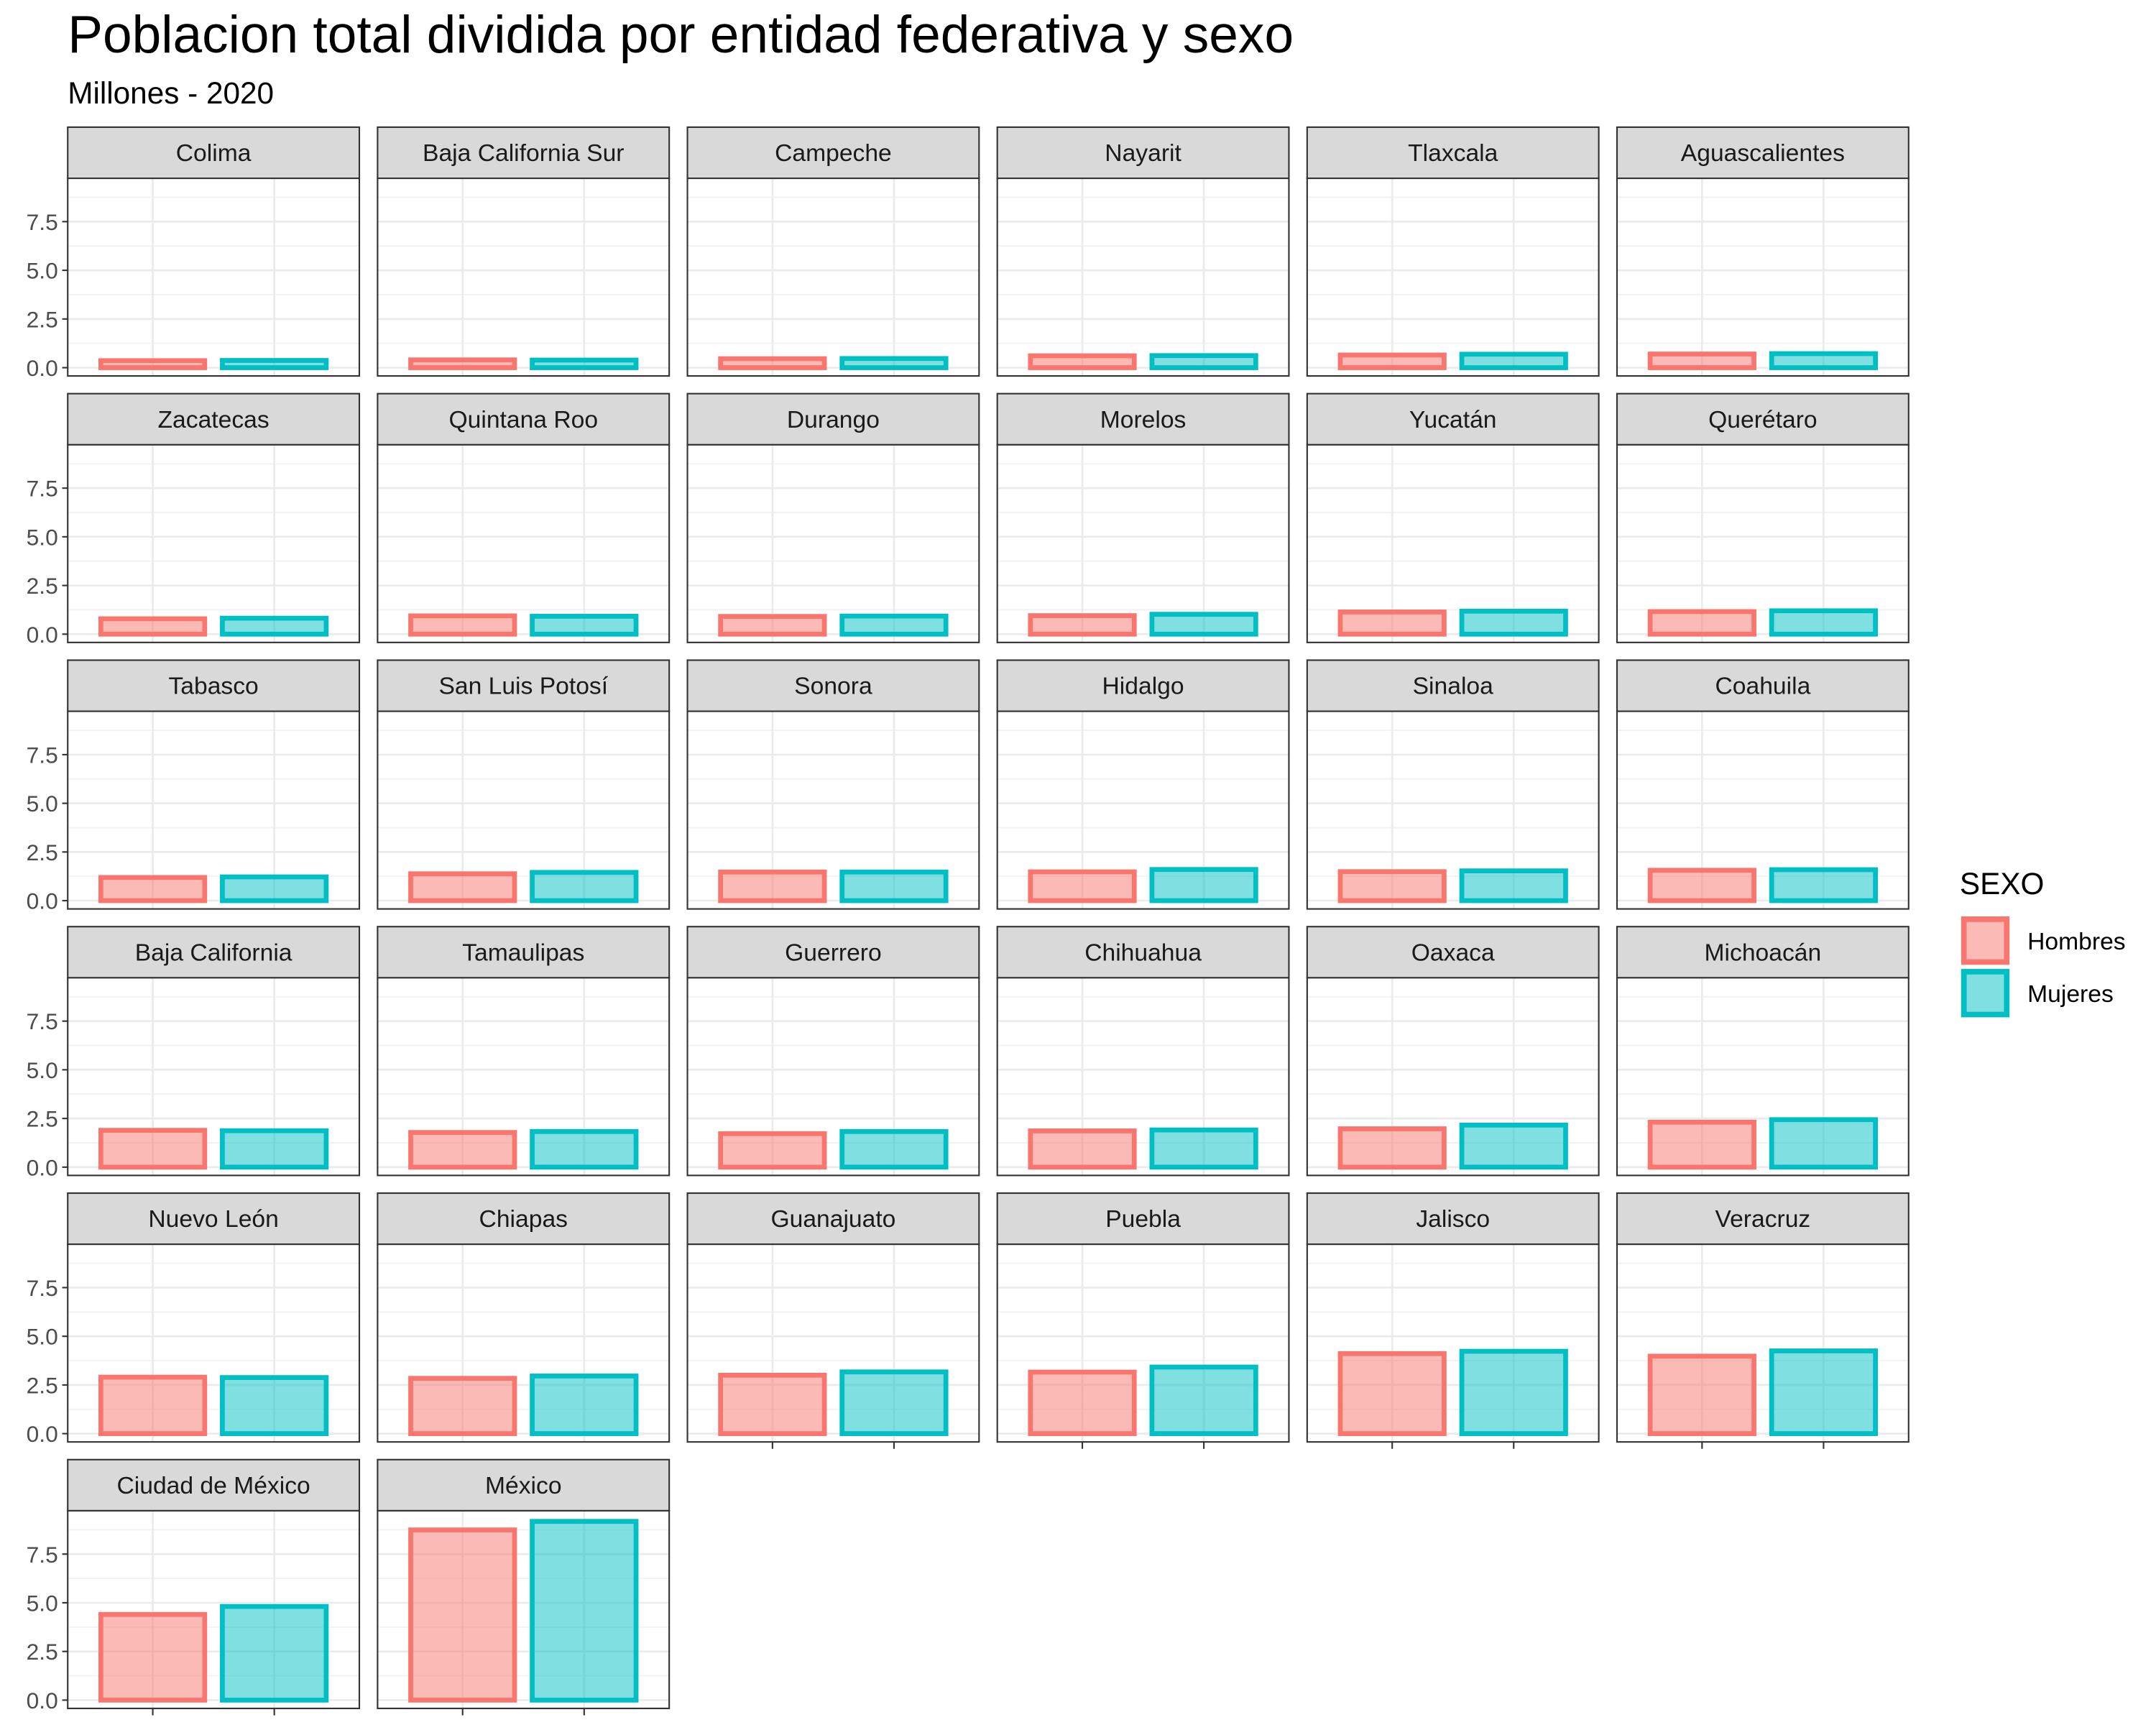  Describe the element at coordinates (1083, 886) in the screenshot. I see `bar-hidalgo-hombres` at that location.